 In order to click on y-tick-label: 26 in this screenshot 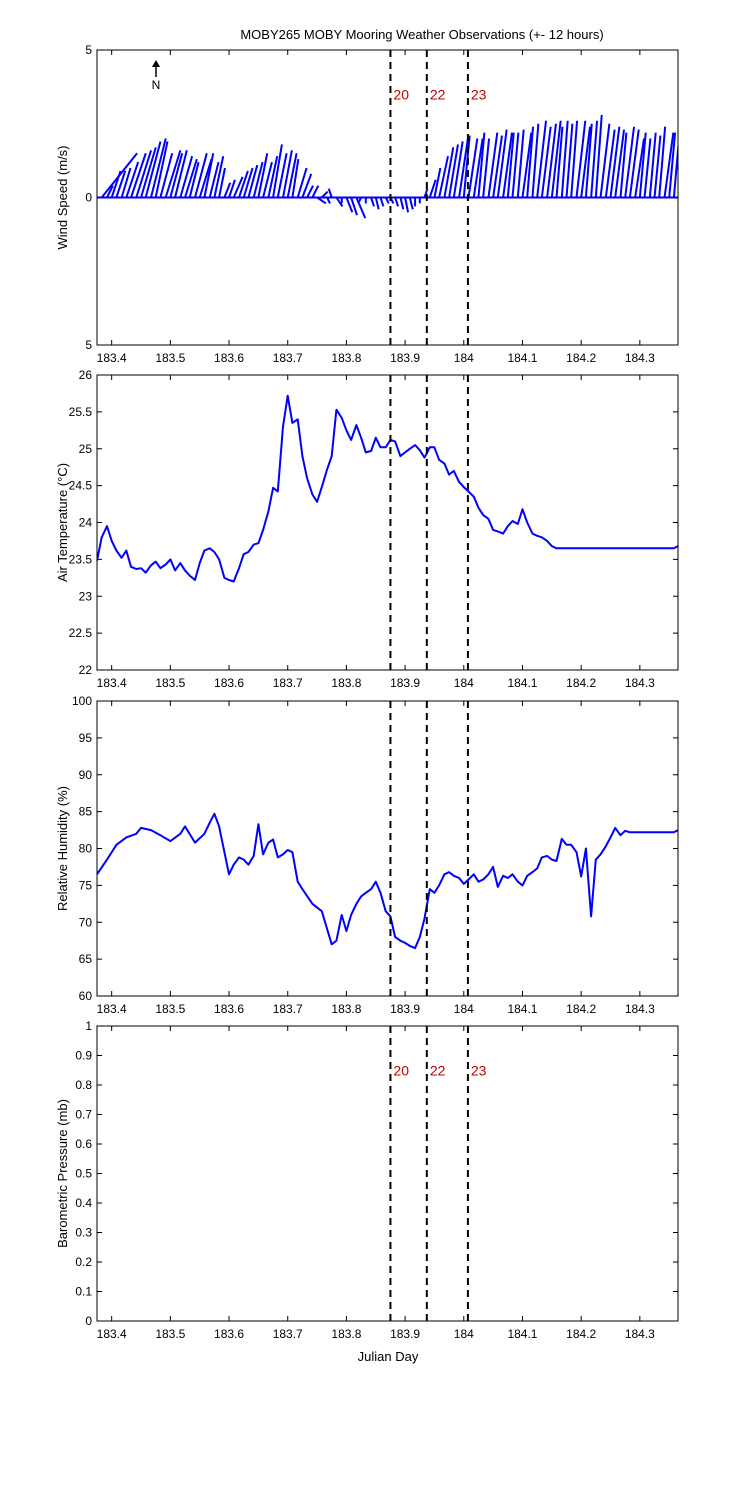, I will do `click(86, 375)`.